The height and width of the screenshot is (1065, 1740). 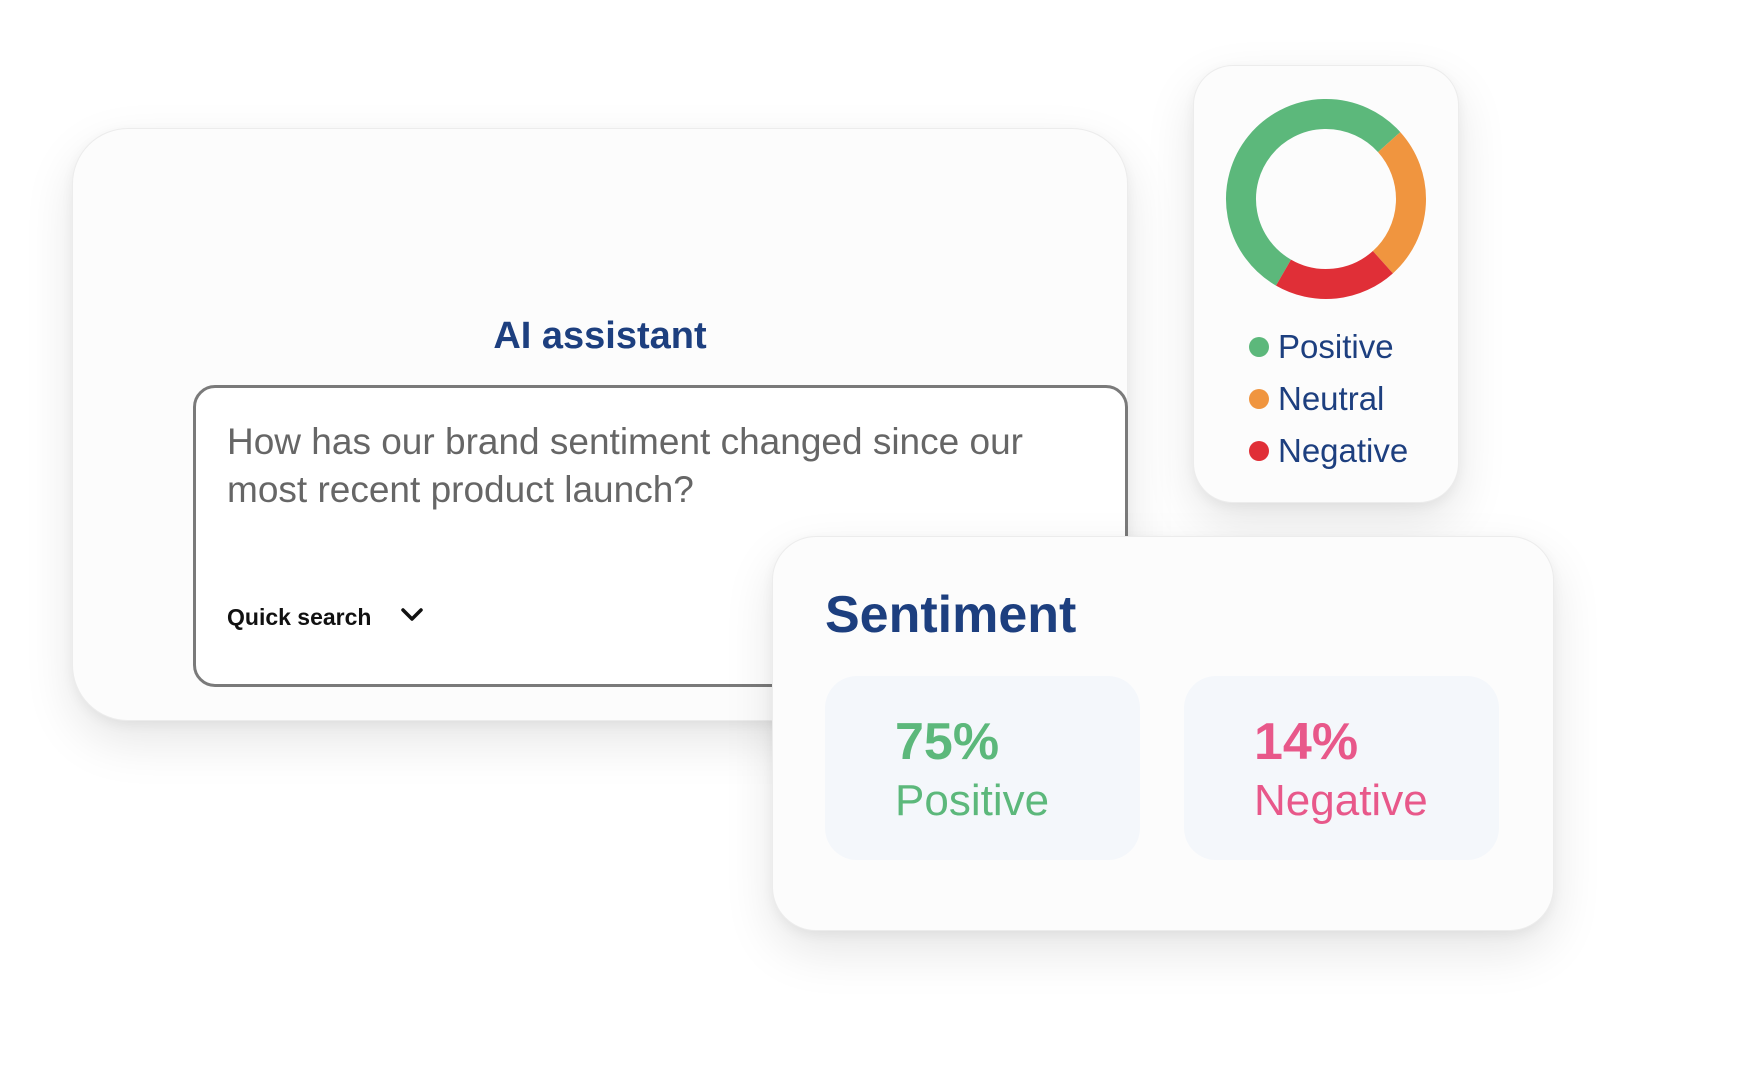 I want to click on legend-dot-negative, so click(x=1259, y=451).